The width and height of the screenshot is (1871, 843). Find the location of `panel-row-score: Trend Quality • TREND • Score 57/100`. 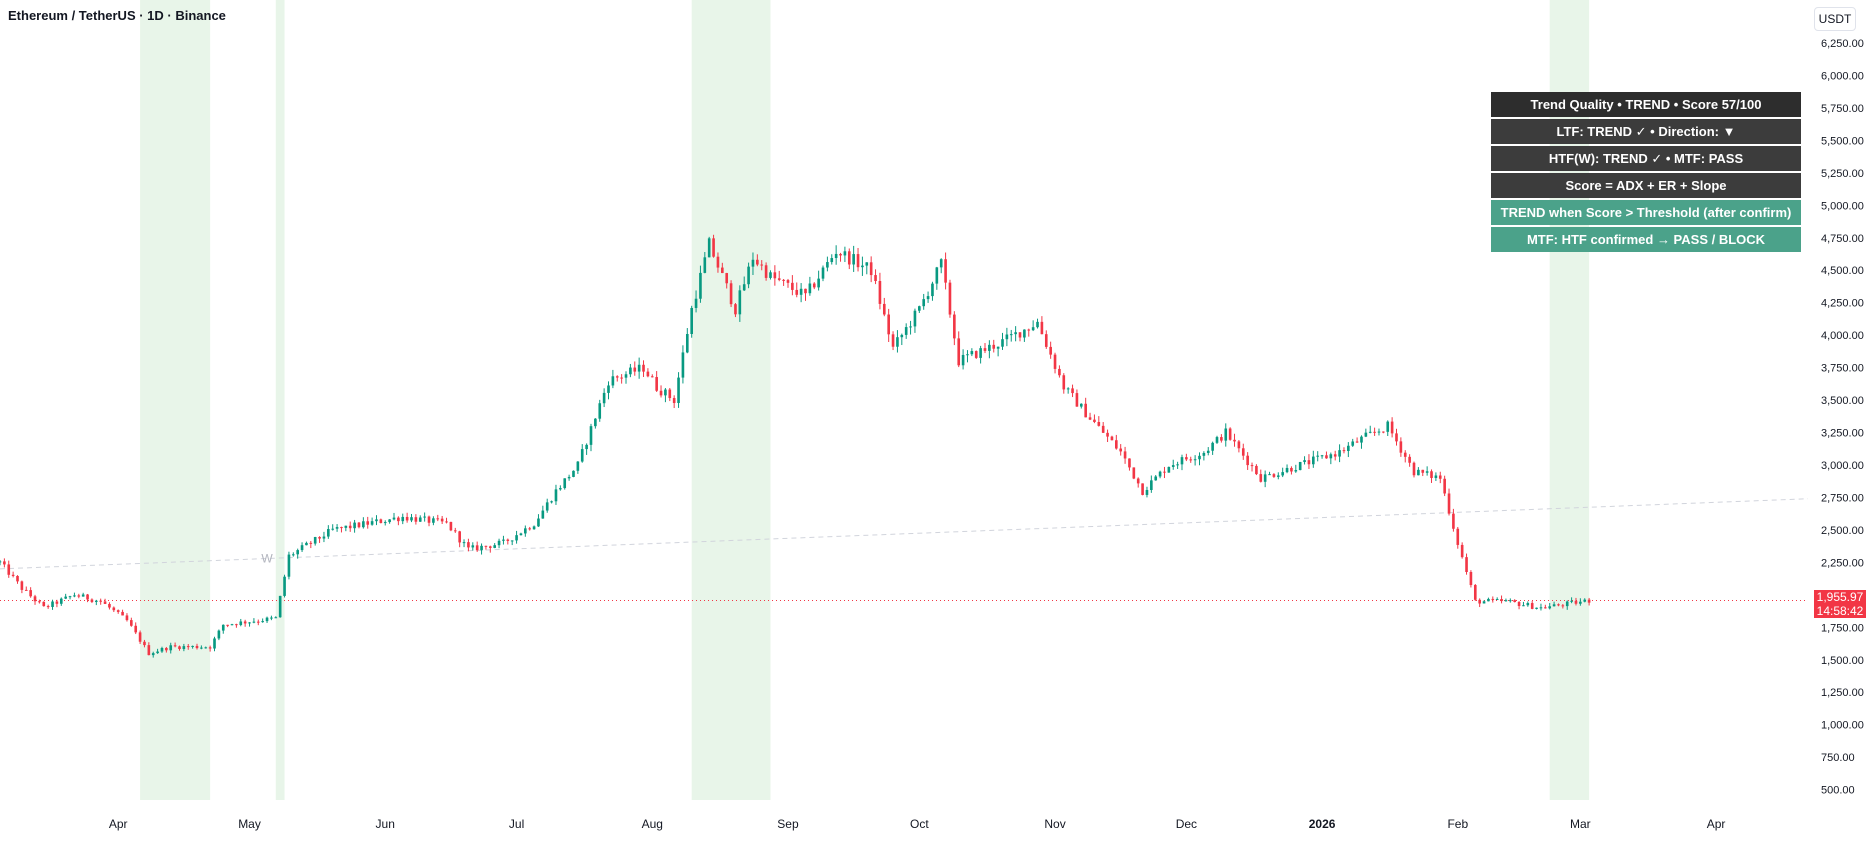

panel-row-score: Trend Quality • TREND • Score 57/100 is located at coordinates (1646, 104).